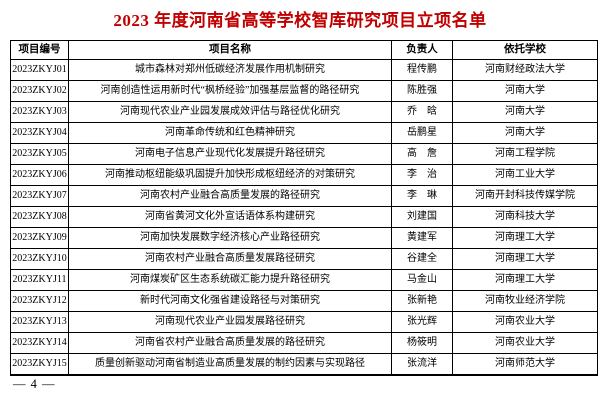 The height and width of the screenshot is (400, 600). What do you see at coordinates (230, 343) in the screenshot?
I see `cell-name: 河南省农村产业融合高质量发展的路径研究` at bounding box center [230, 343].